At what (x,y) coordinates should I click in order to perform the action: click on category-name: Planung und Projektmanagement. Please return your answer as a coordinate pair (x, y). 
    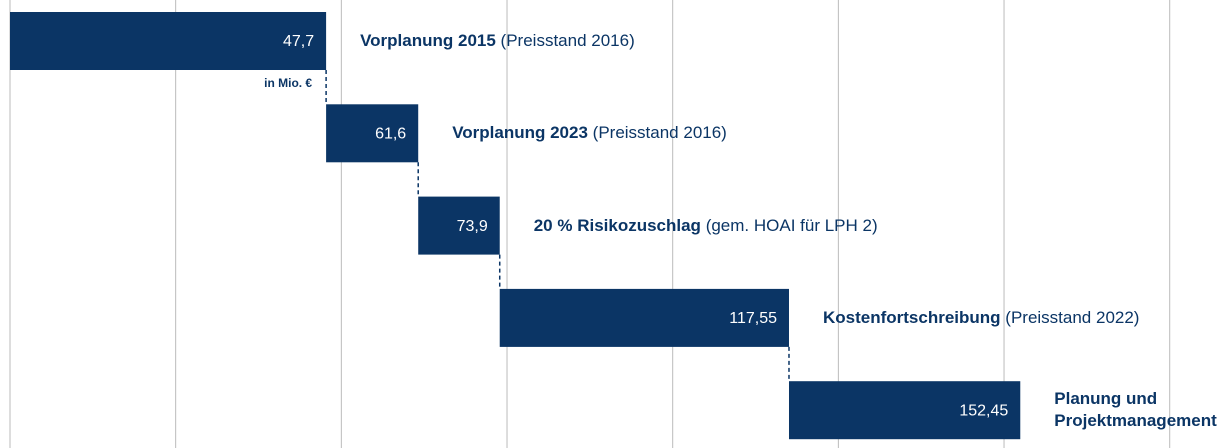
    Looking at the image, I should click on (1135, 410).